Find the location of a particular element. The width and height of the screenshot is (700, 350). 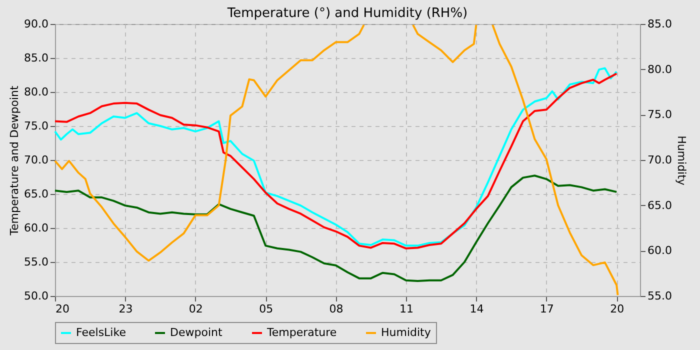

x-tick-label: 14 is located at coordinates (477, 309).